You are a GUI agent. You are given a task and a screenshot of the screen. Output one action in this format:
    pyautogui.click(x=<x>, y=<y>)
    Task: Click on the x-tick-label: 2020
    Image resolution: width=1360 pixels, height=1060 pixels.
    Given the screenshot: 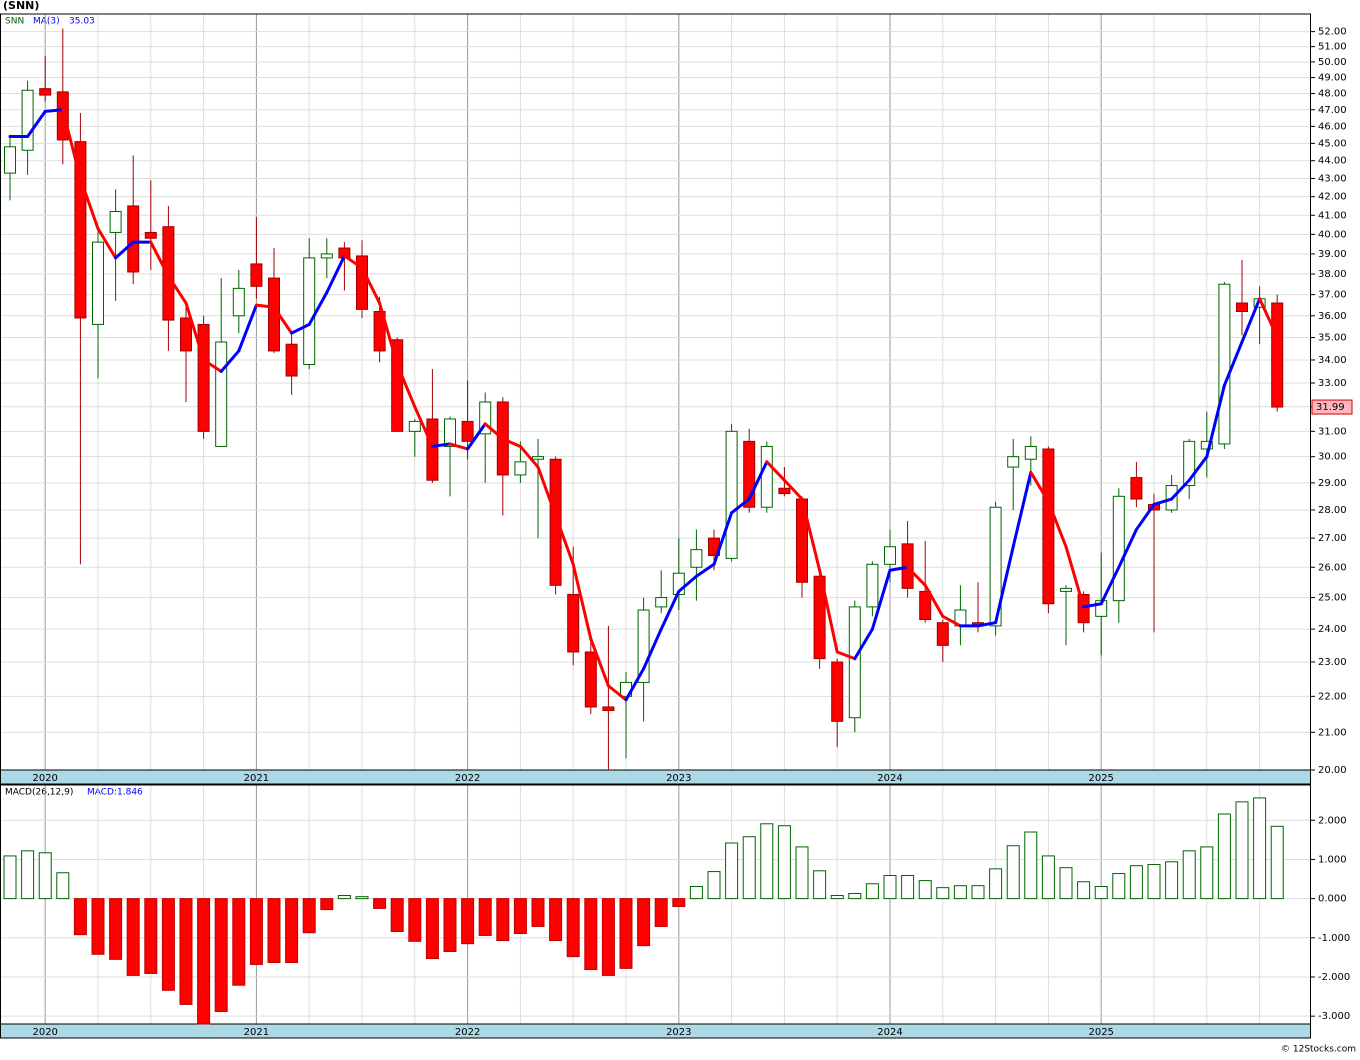 What is the action you would take?
    pyautogui.click(x=44, y=1032)
    